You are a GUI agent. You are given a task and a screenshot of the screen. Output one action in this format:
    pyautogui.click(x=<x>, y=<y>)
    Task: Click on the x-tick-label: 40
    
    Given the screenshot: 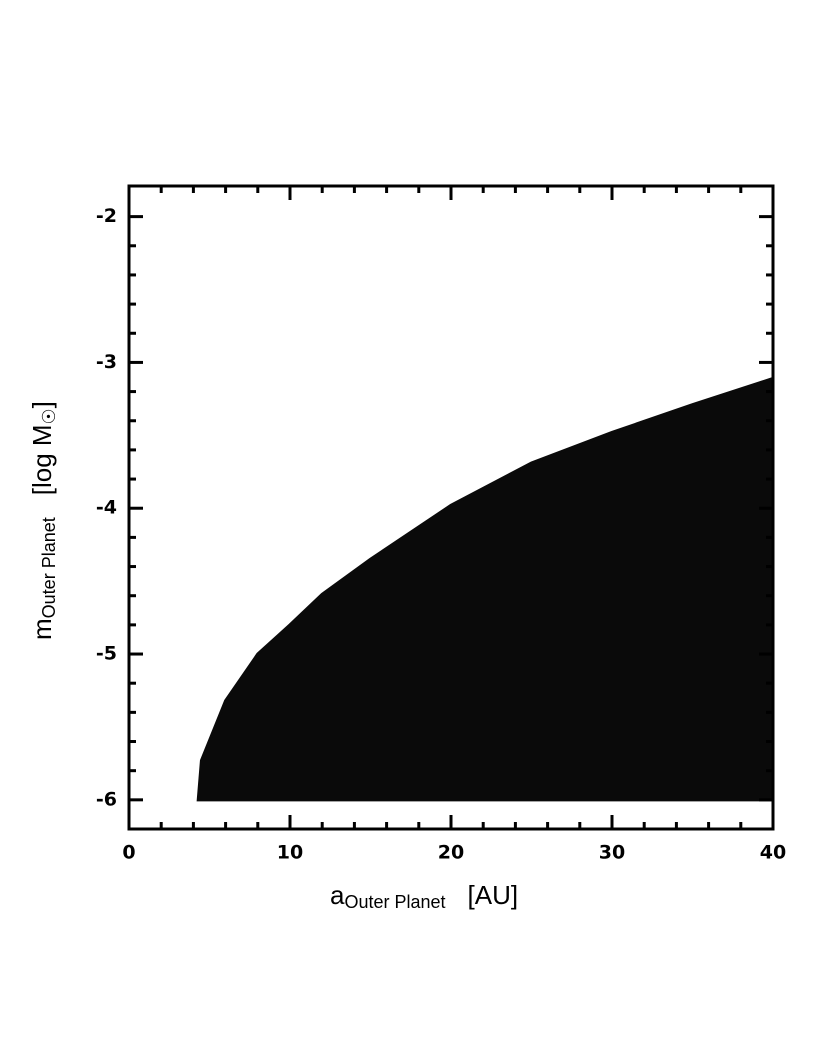 What is the action you would take?
    pyautogui.click(x=773, y=853)
    